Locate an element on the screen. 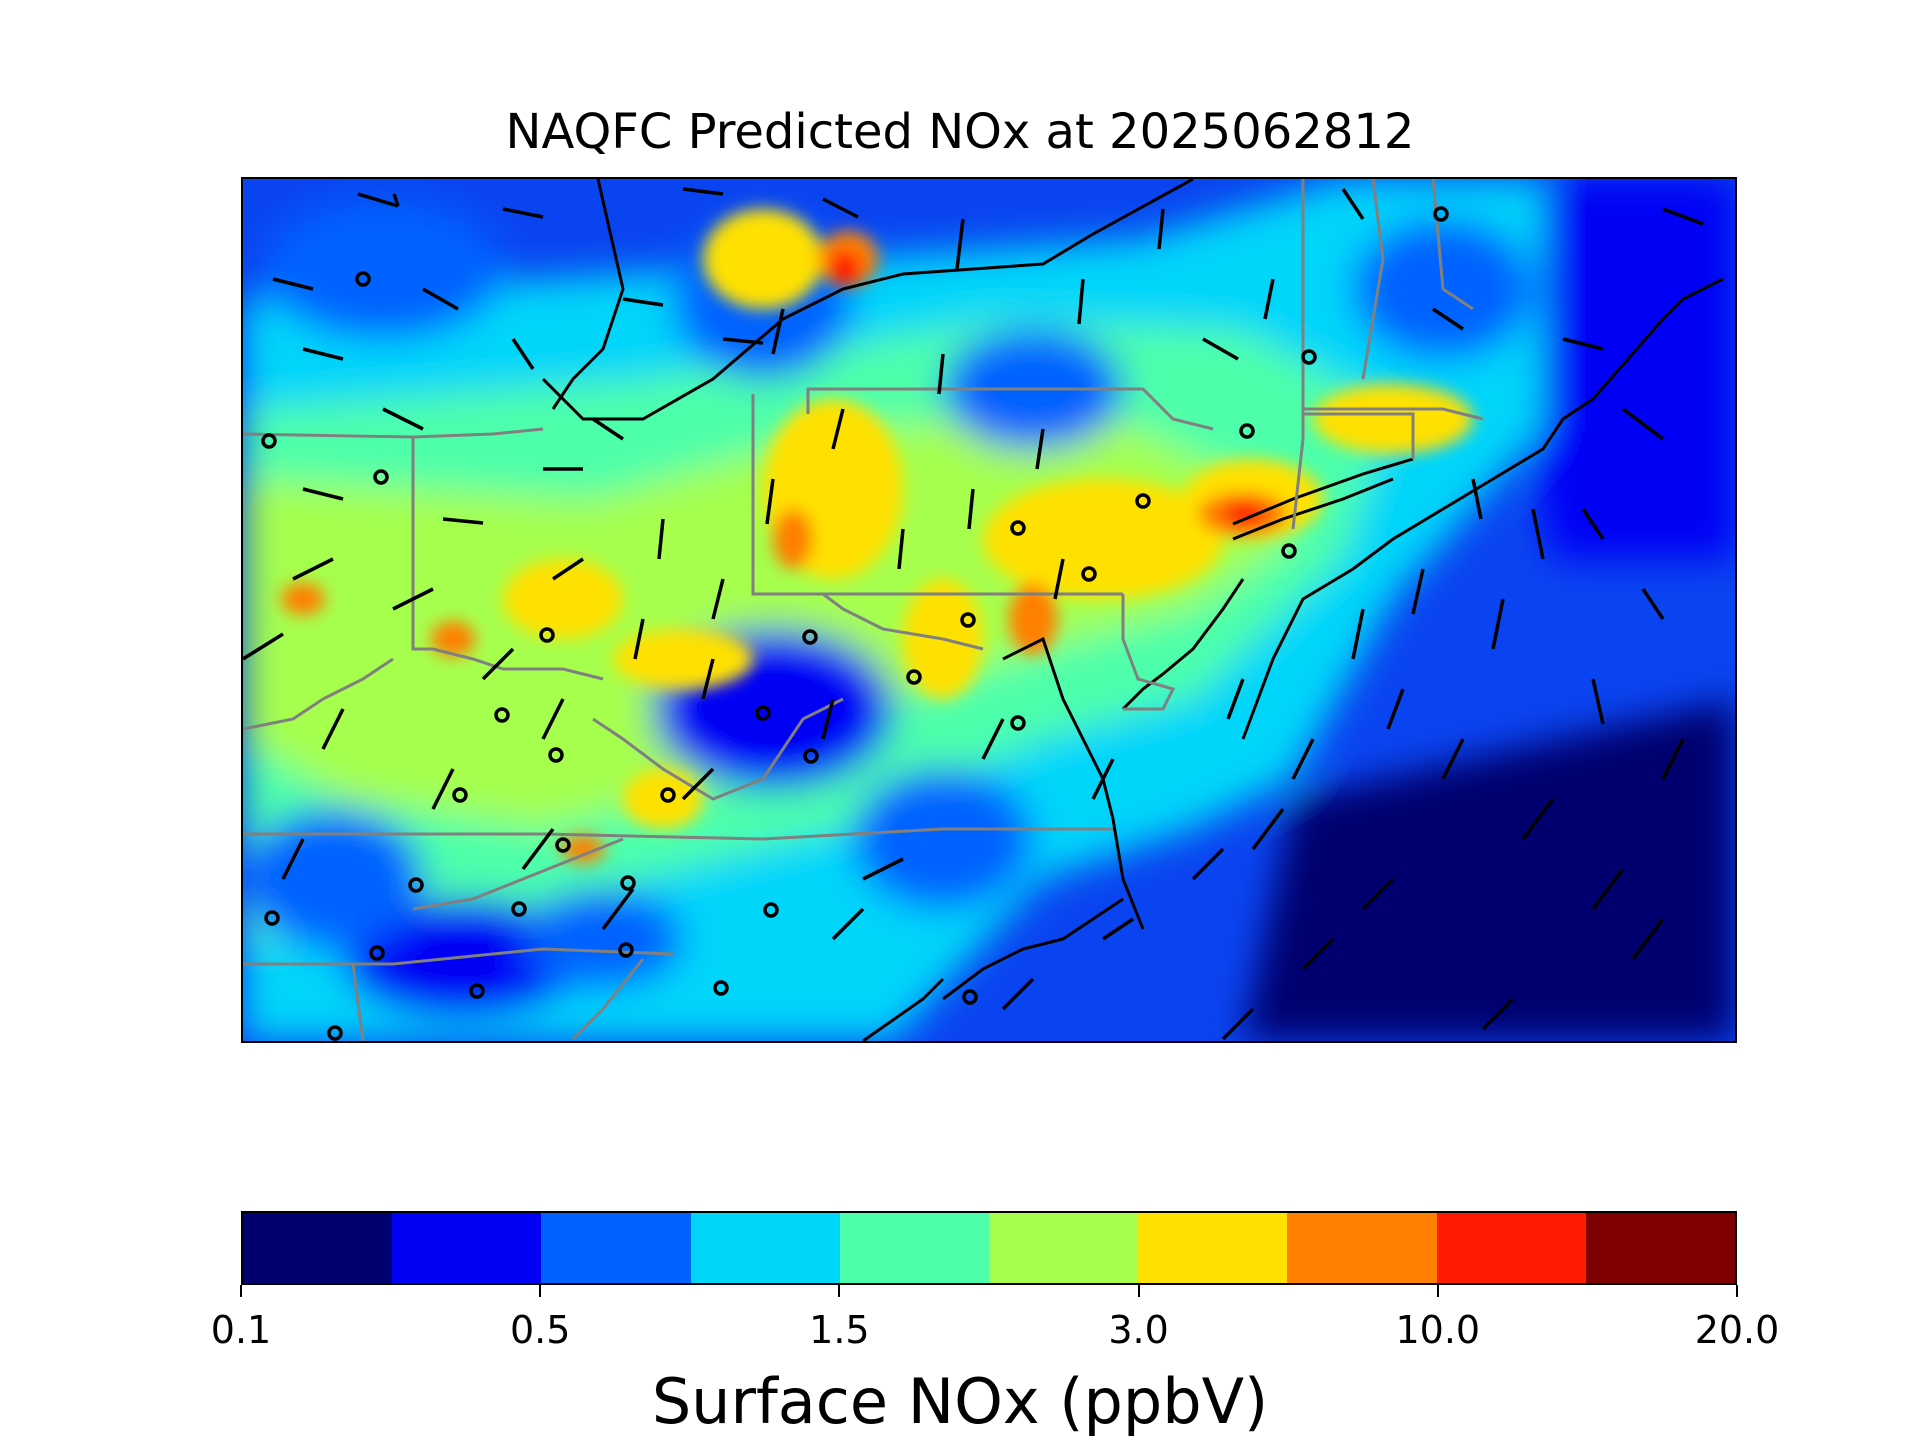 The image size is (1920, 1440). figure-title: NAQFC Predicted NOx at 2025062812 is located at coordinates (960, 132).